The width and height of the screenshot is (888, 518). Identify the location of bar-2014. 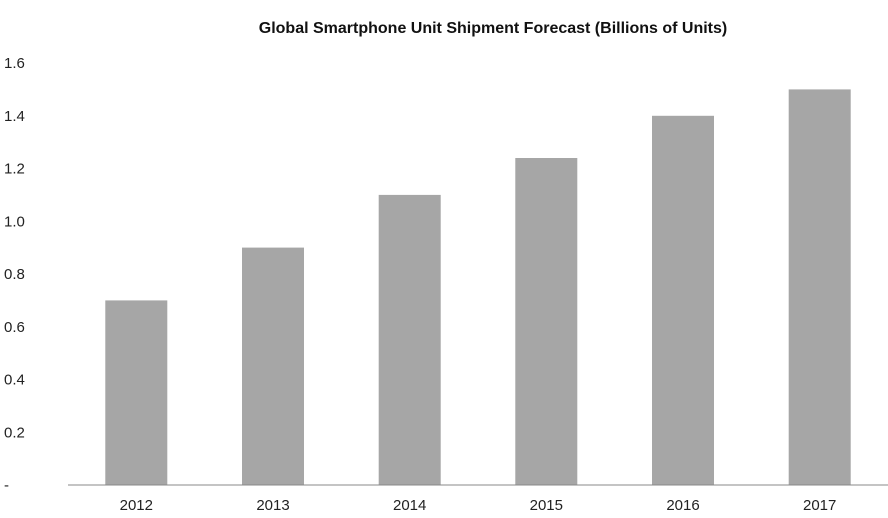
(409, 339).